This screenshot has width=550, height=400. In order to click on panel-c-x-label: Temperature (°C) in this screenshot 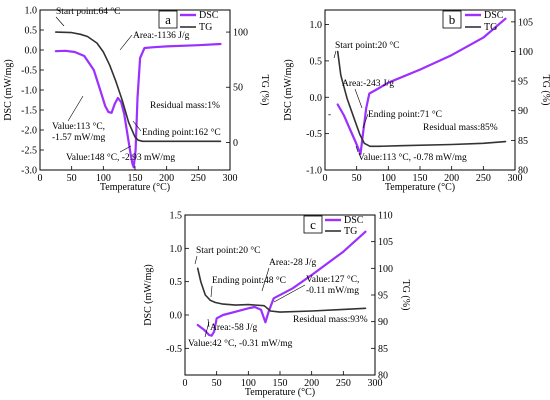, I will do `click(280, 392)`.